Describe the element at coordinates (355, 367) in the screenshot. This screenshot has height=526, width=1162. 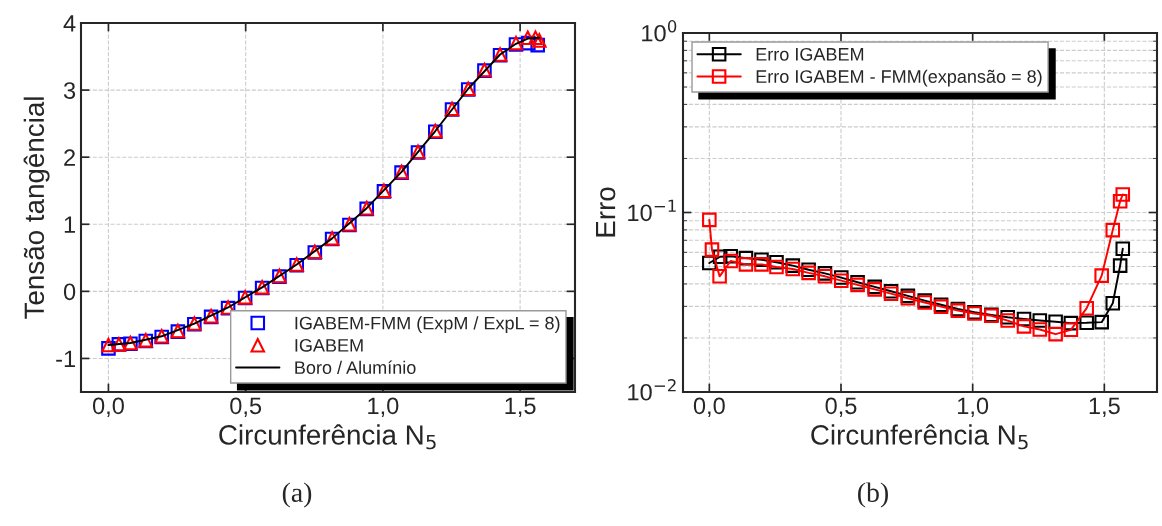
I see `legend-label: Boro / Alumínio` at that location.